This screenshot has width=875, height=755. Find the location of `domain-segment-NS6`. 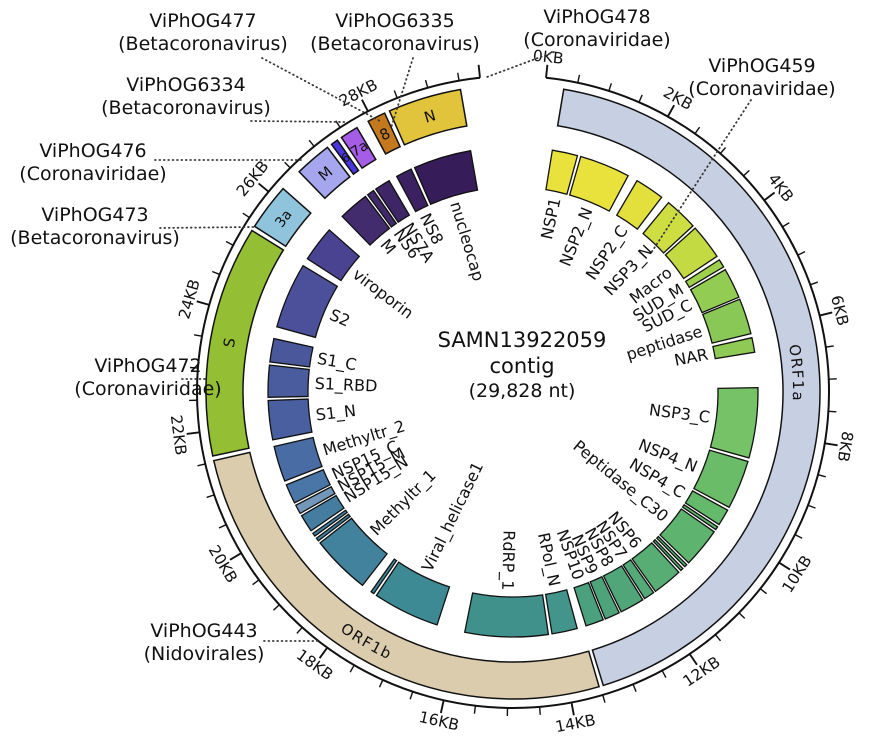

domain-segment-NS6 is located at coordinates (382, 208).